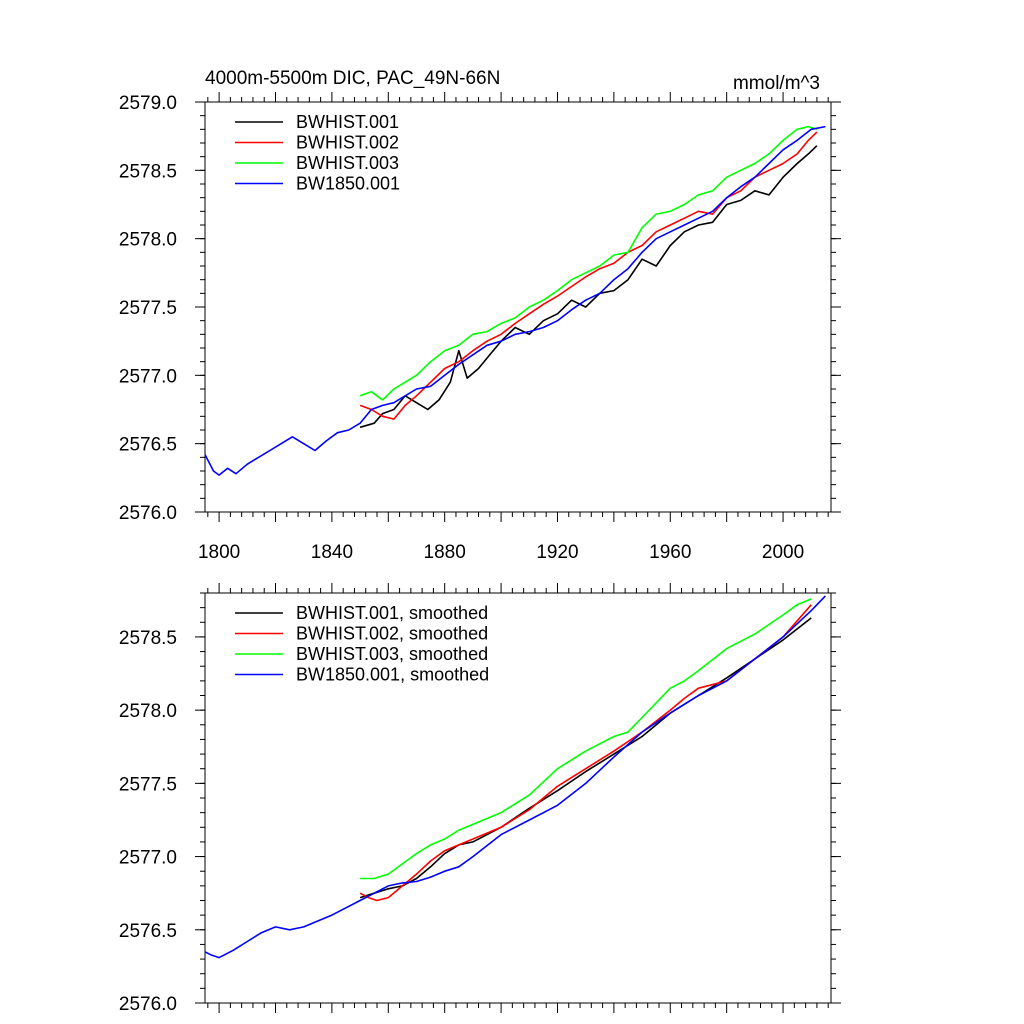 The width and height of the screenshot is (1024, 1024). I want to click on chart-title: 4000m-5500m DIC, PAC_49N-66N, so click(352, 78).